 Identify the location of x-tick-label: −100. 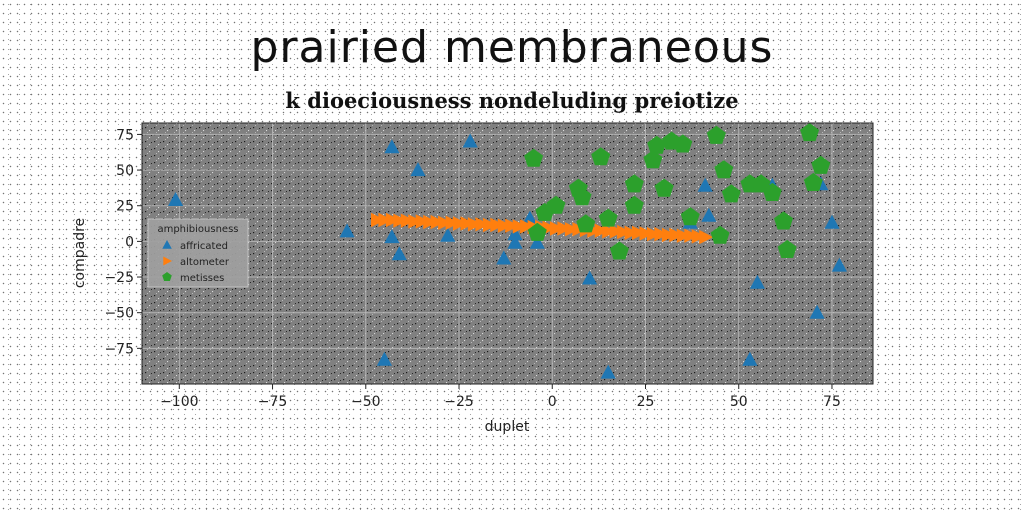
(179, 402).